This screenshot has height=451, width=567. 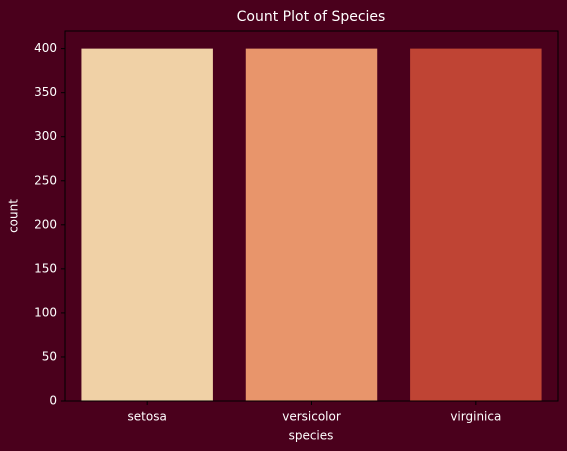 What do you see at coordinates (45, 136) in the screenshot?
I see `y-tick-label: 300` at bounding box center [45, 136].